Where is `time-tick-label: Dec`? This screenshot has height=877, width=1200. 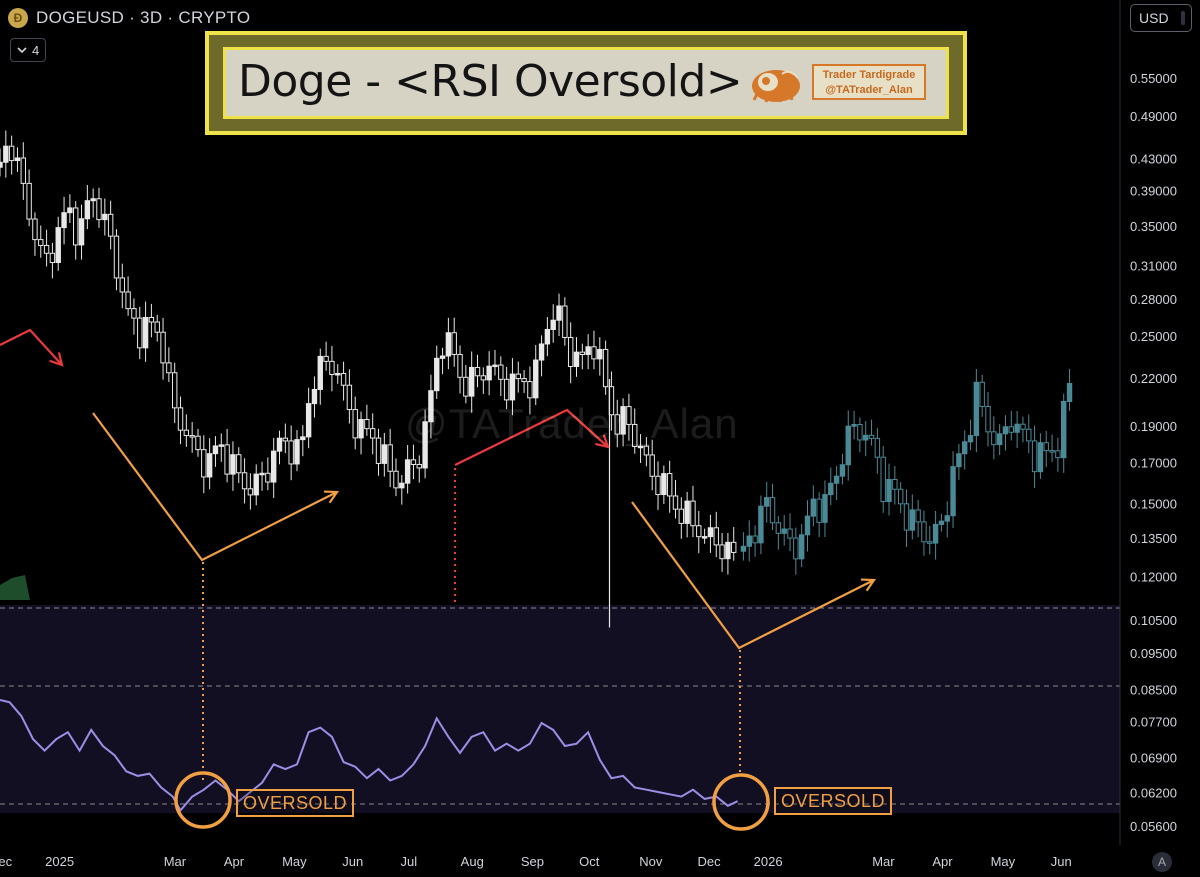 time-tick-label: Dec is located at coordinates (6, 861).